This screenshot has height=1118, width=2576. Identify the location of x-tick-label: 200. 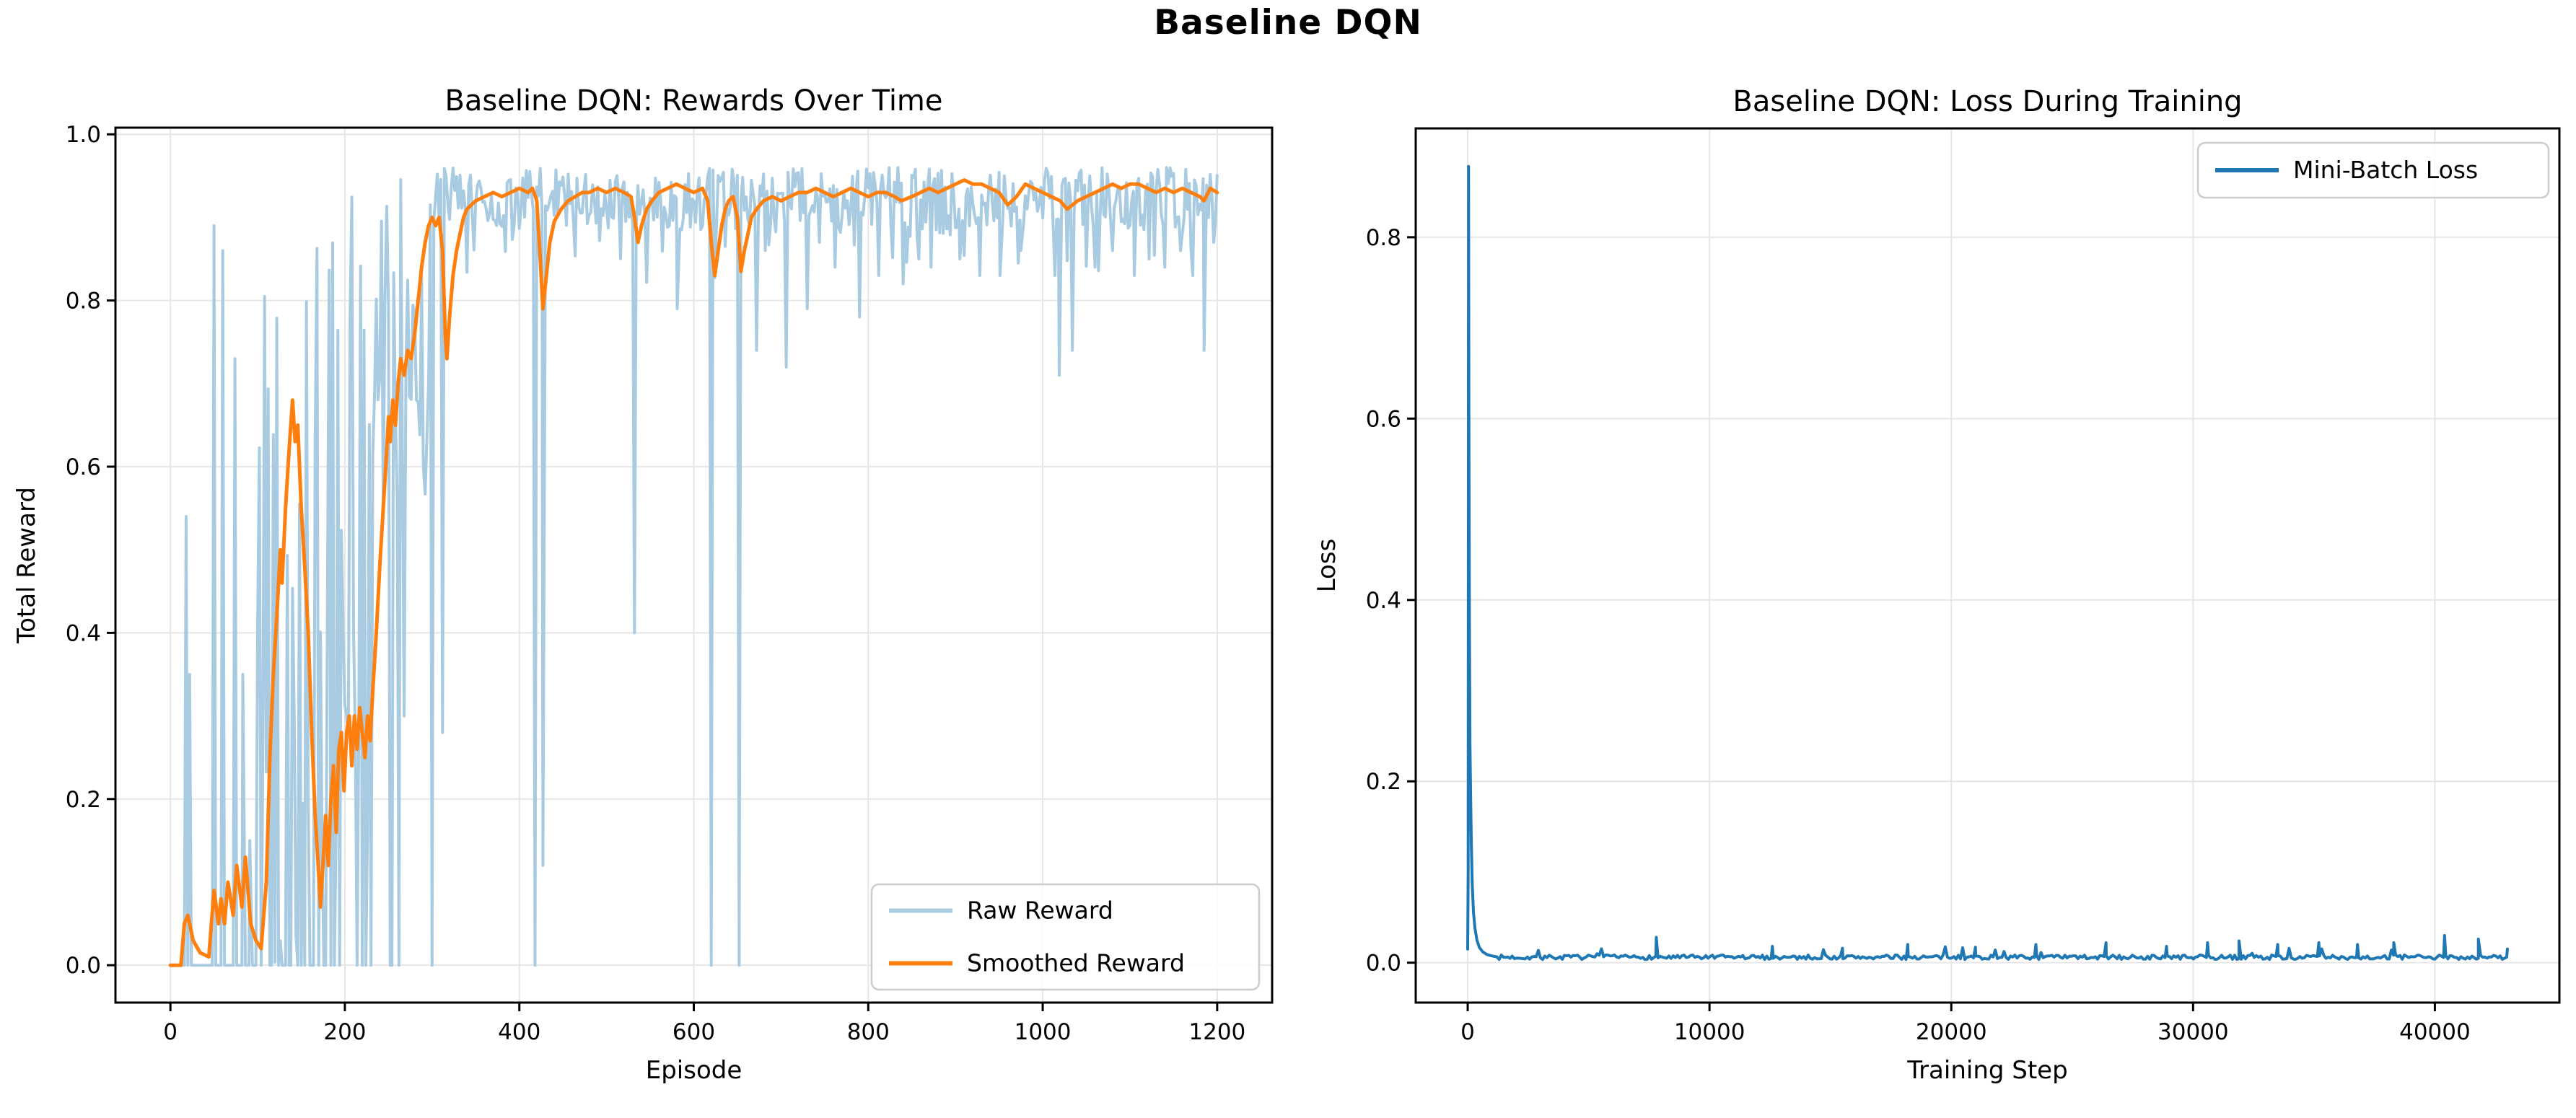
(344, 1032).